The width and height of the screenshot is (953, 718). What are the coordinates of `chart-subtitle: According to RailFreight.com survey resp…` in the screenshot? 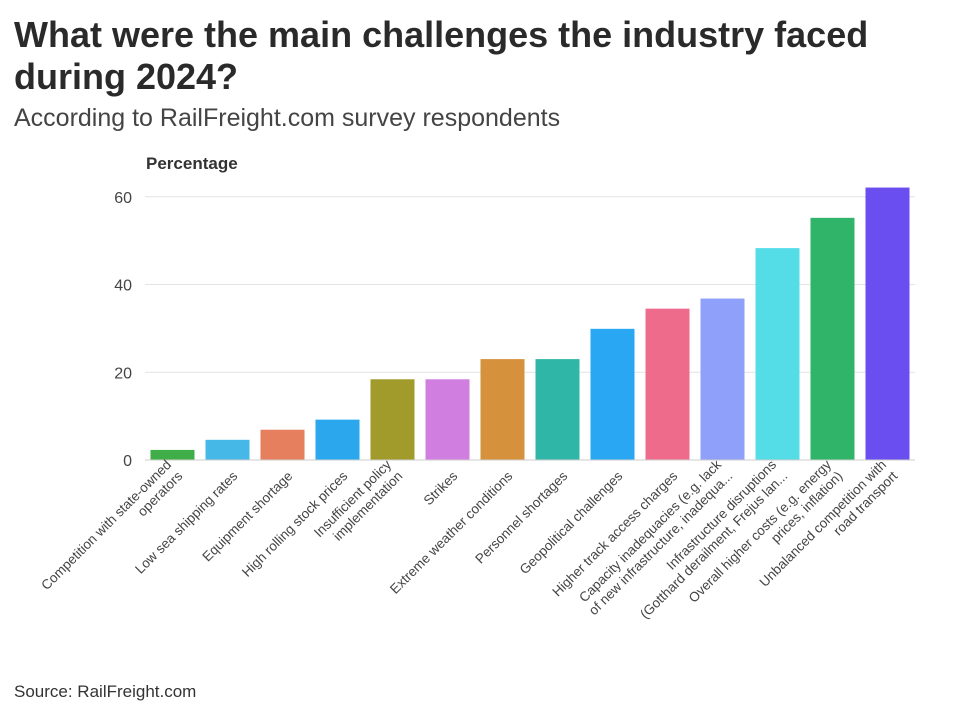 It's located at (287, 118).